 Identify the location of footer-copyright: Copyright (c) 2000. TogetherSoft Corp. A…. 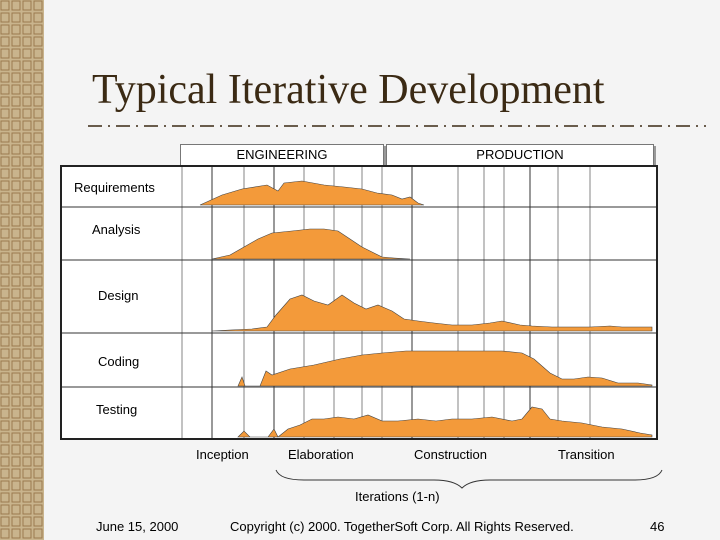
(402, 526).